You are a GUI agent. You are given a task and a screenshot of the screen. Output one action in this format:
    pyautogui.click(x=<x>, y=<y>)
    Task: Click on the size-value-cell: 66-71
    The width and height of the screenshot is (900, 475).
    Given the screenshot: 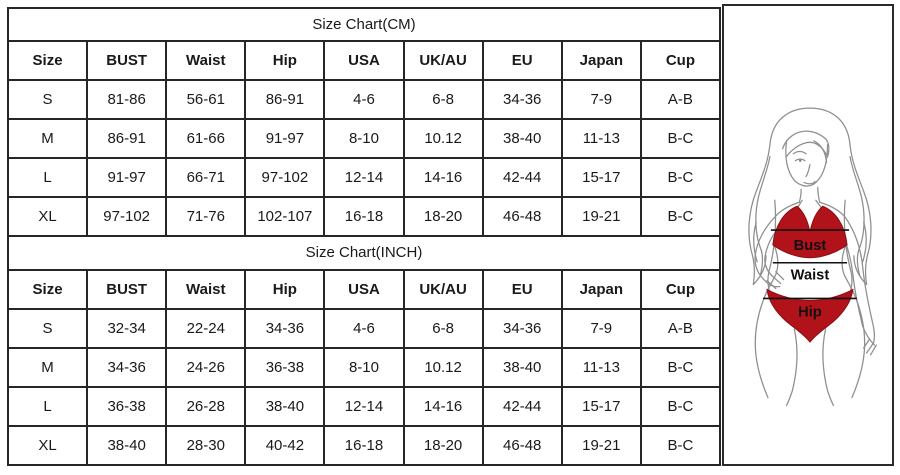 What is the action you would take?
    pyautogui.click(x=206, y=178)
    